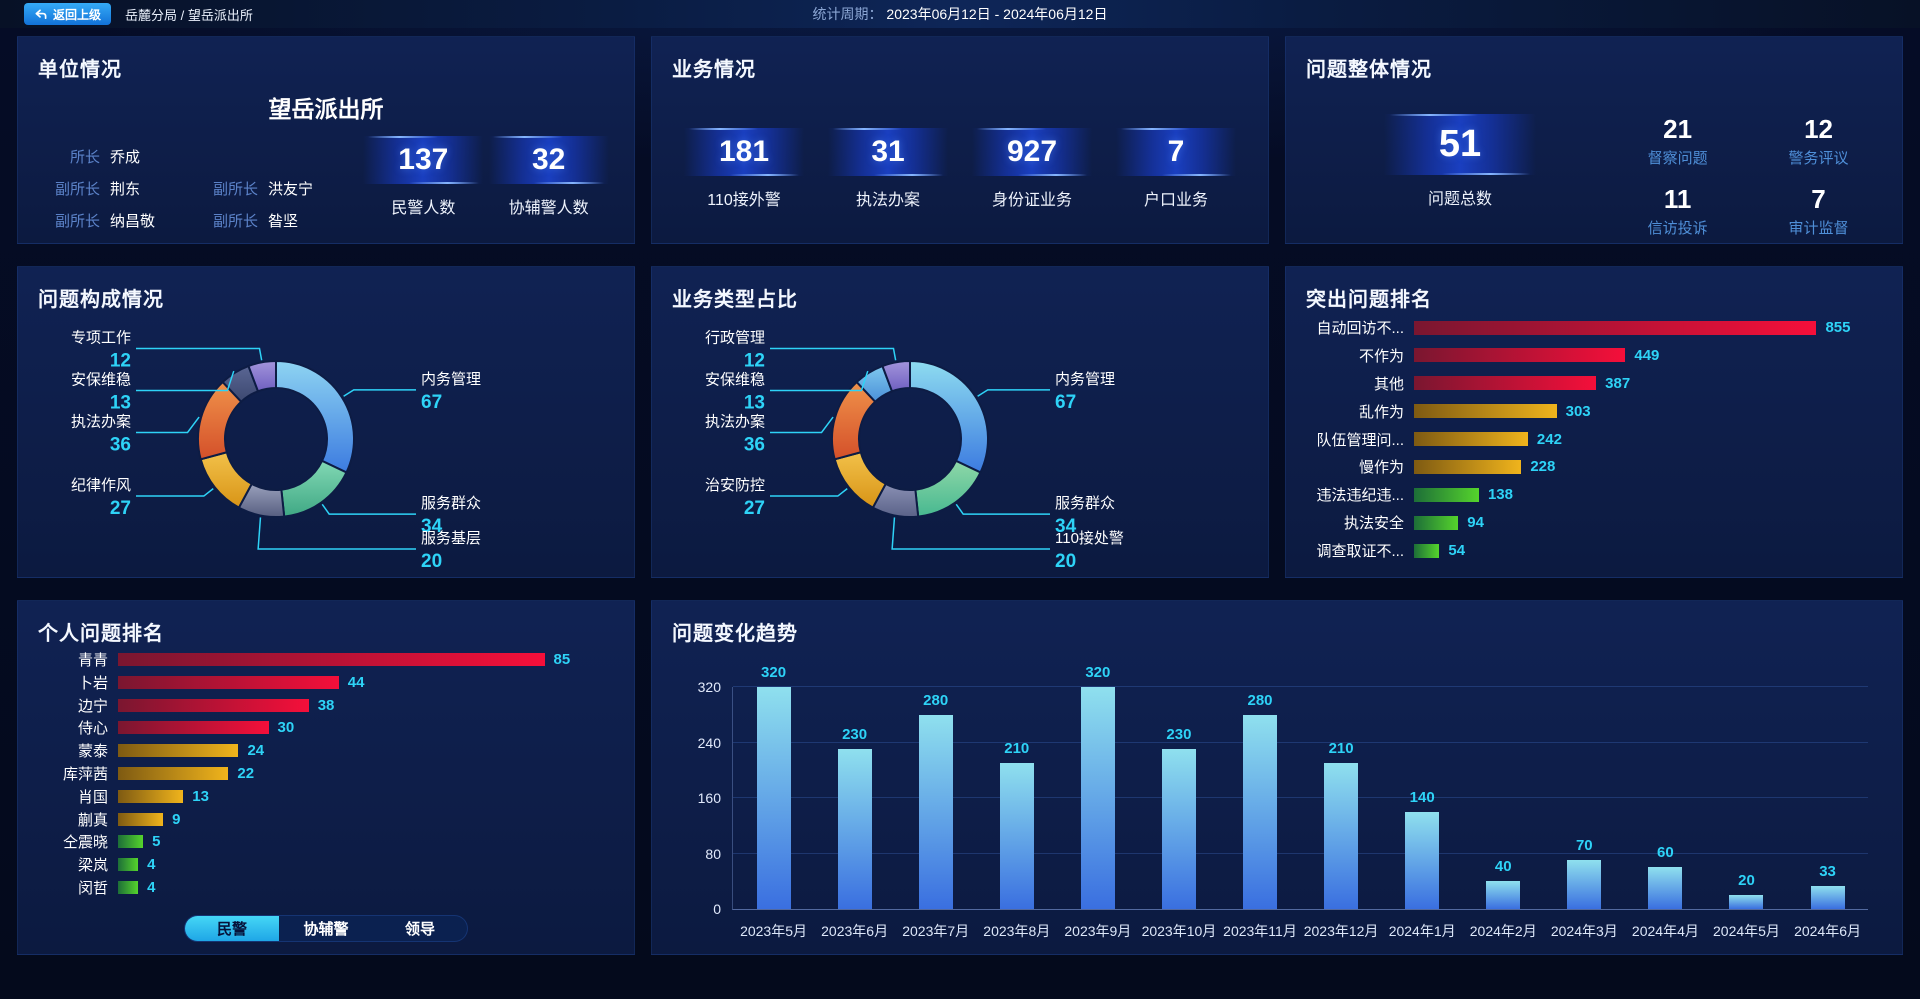 The width and height of the screenshot is (1920, 999). I want to click on bar-cell: 20 2024年5月, so click(1746, 813).